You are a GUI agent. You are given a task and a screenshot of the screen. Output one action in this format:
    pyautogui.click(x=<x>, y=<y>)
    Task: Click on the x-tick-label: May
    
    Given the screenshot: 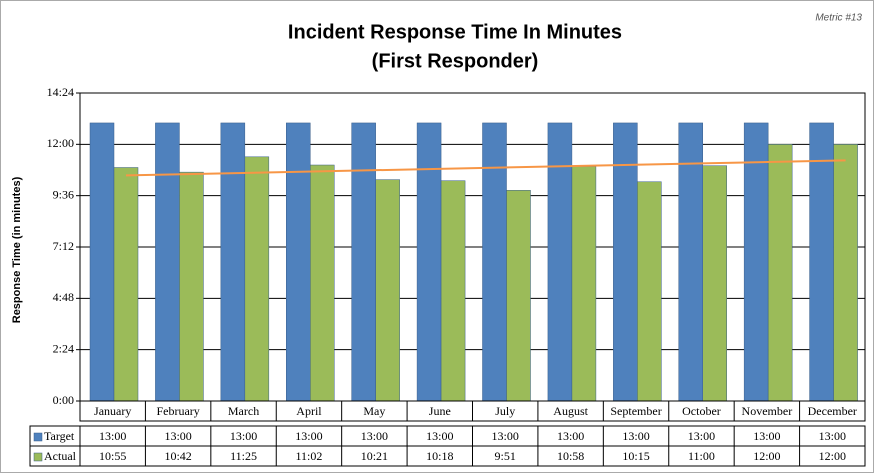 What is the action you would take?
    pyautogui.click(x=374, y=411)
    